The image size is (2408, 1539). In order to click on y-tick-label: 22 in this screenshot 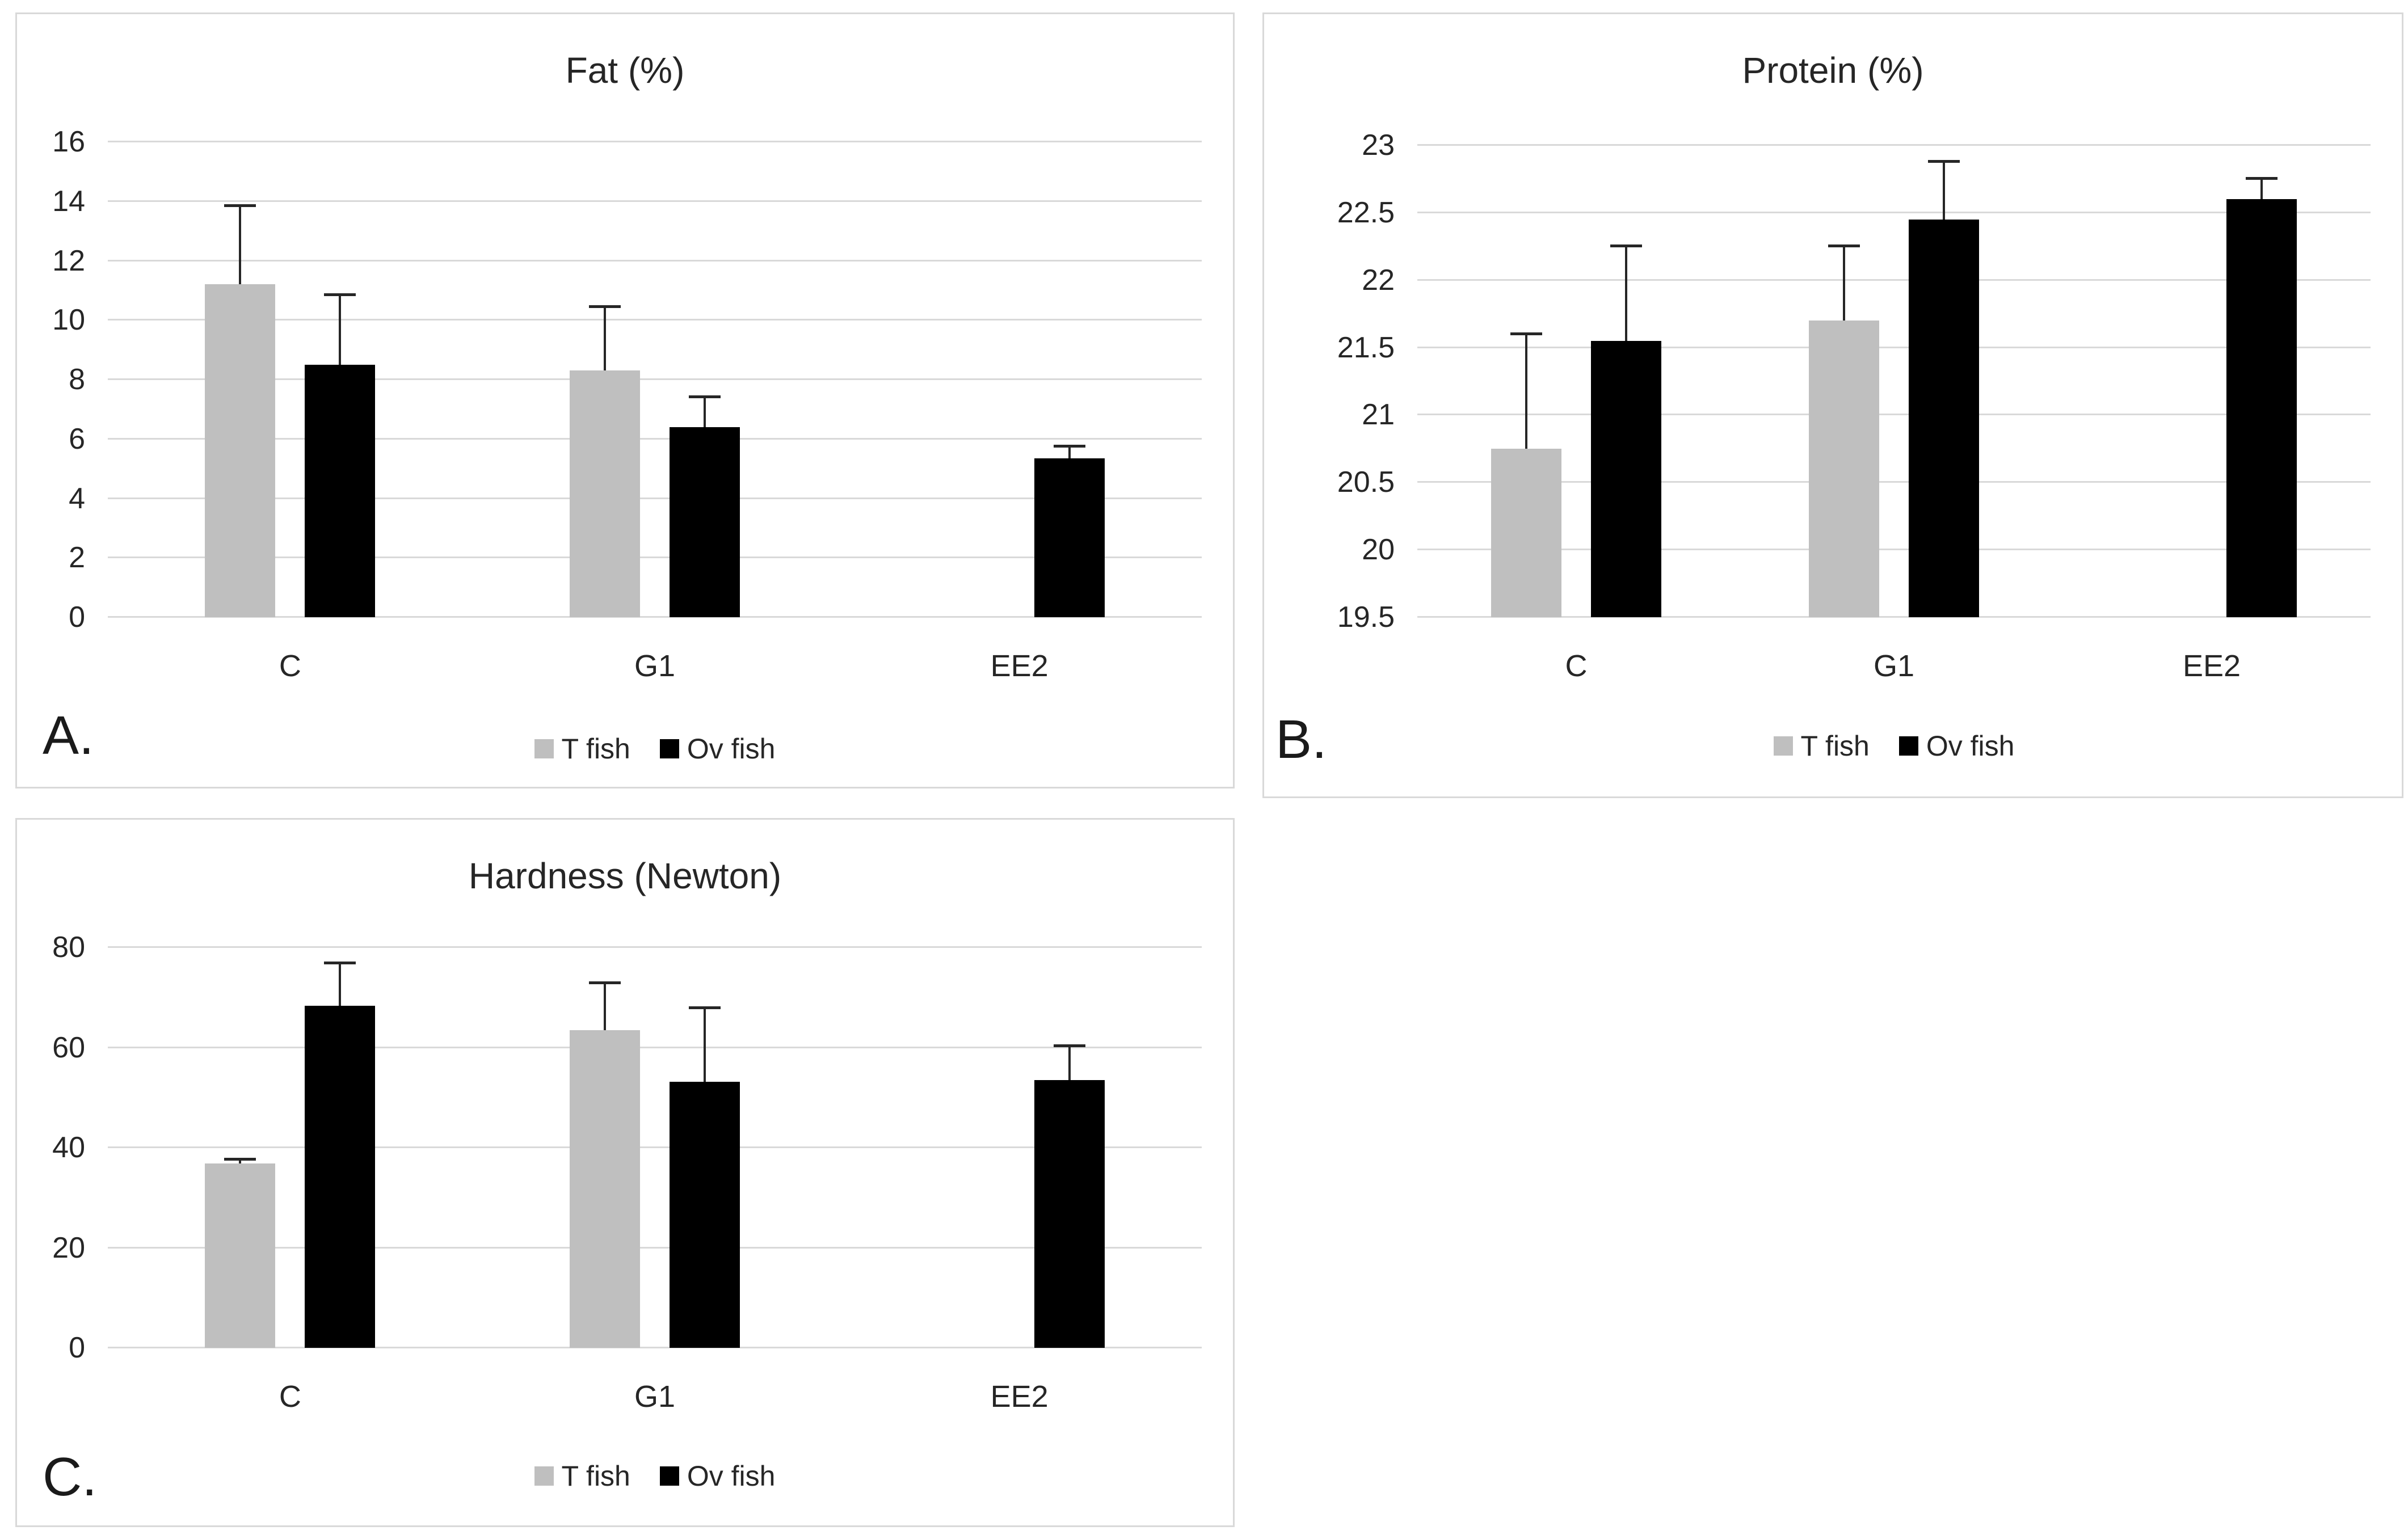, I will do `click(1378, 280)`.